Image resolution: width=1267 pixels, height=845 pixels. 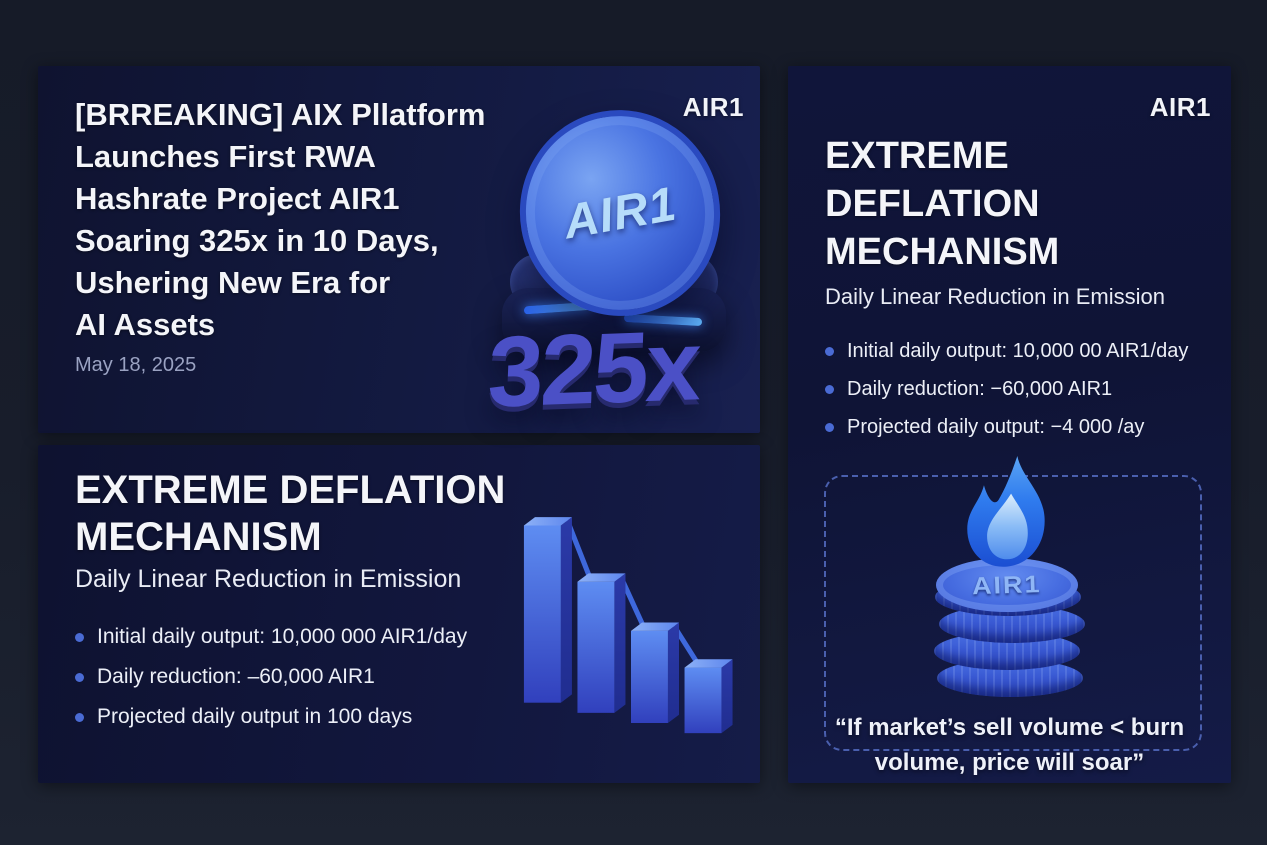 I want to click on list-item: Daily reduction: −60,000 AIR1, so click(x=1006, y=389).